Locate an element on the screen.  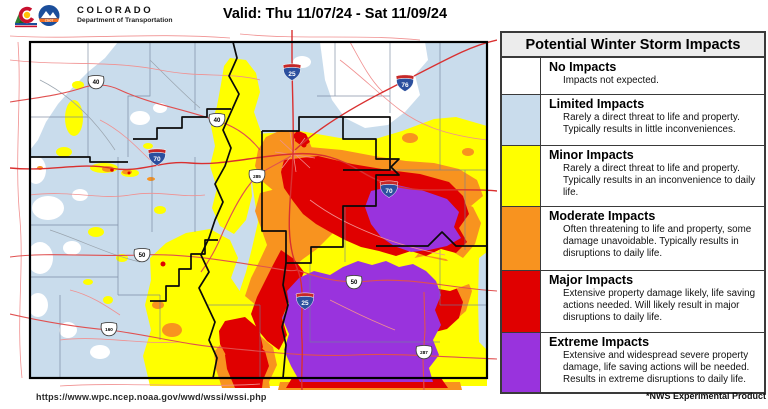
moderate-impacts-swatch is located at coordinates (521, 238).